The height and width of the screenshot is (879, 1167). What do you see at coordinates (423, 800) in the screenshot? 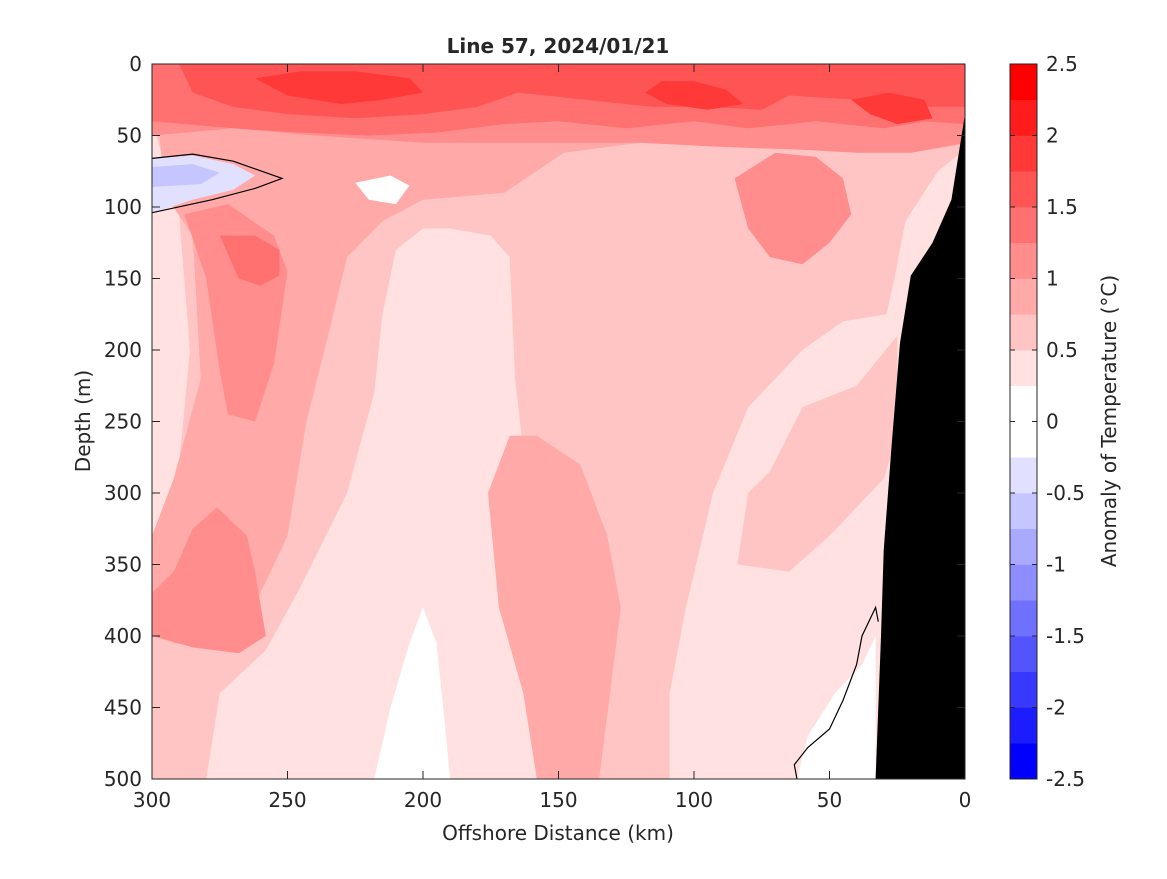
I see `x-tick-label: 200` at bounding box center [423, 800].